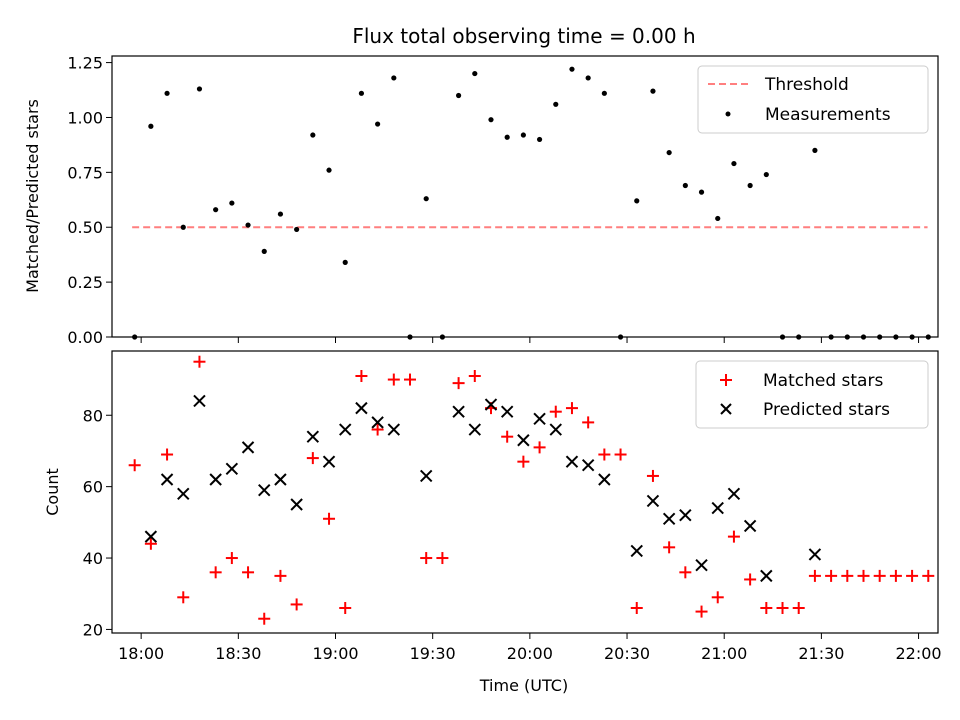  Describe the element at coordinates (530, 653) in the screenshot. I see `x-tick-label: 20:00` at that location.